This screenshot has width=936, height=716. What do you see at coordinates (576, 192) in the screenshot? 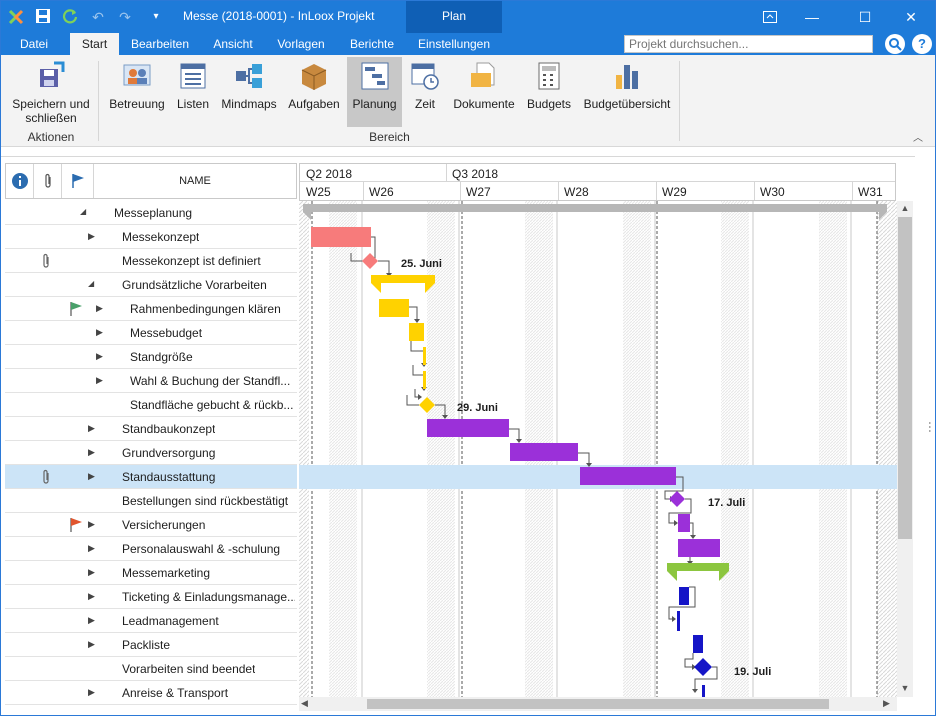
I see `week-label: W28` at bounding box center [576, 192].